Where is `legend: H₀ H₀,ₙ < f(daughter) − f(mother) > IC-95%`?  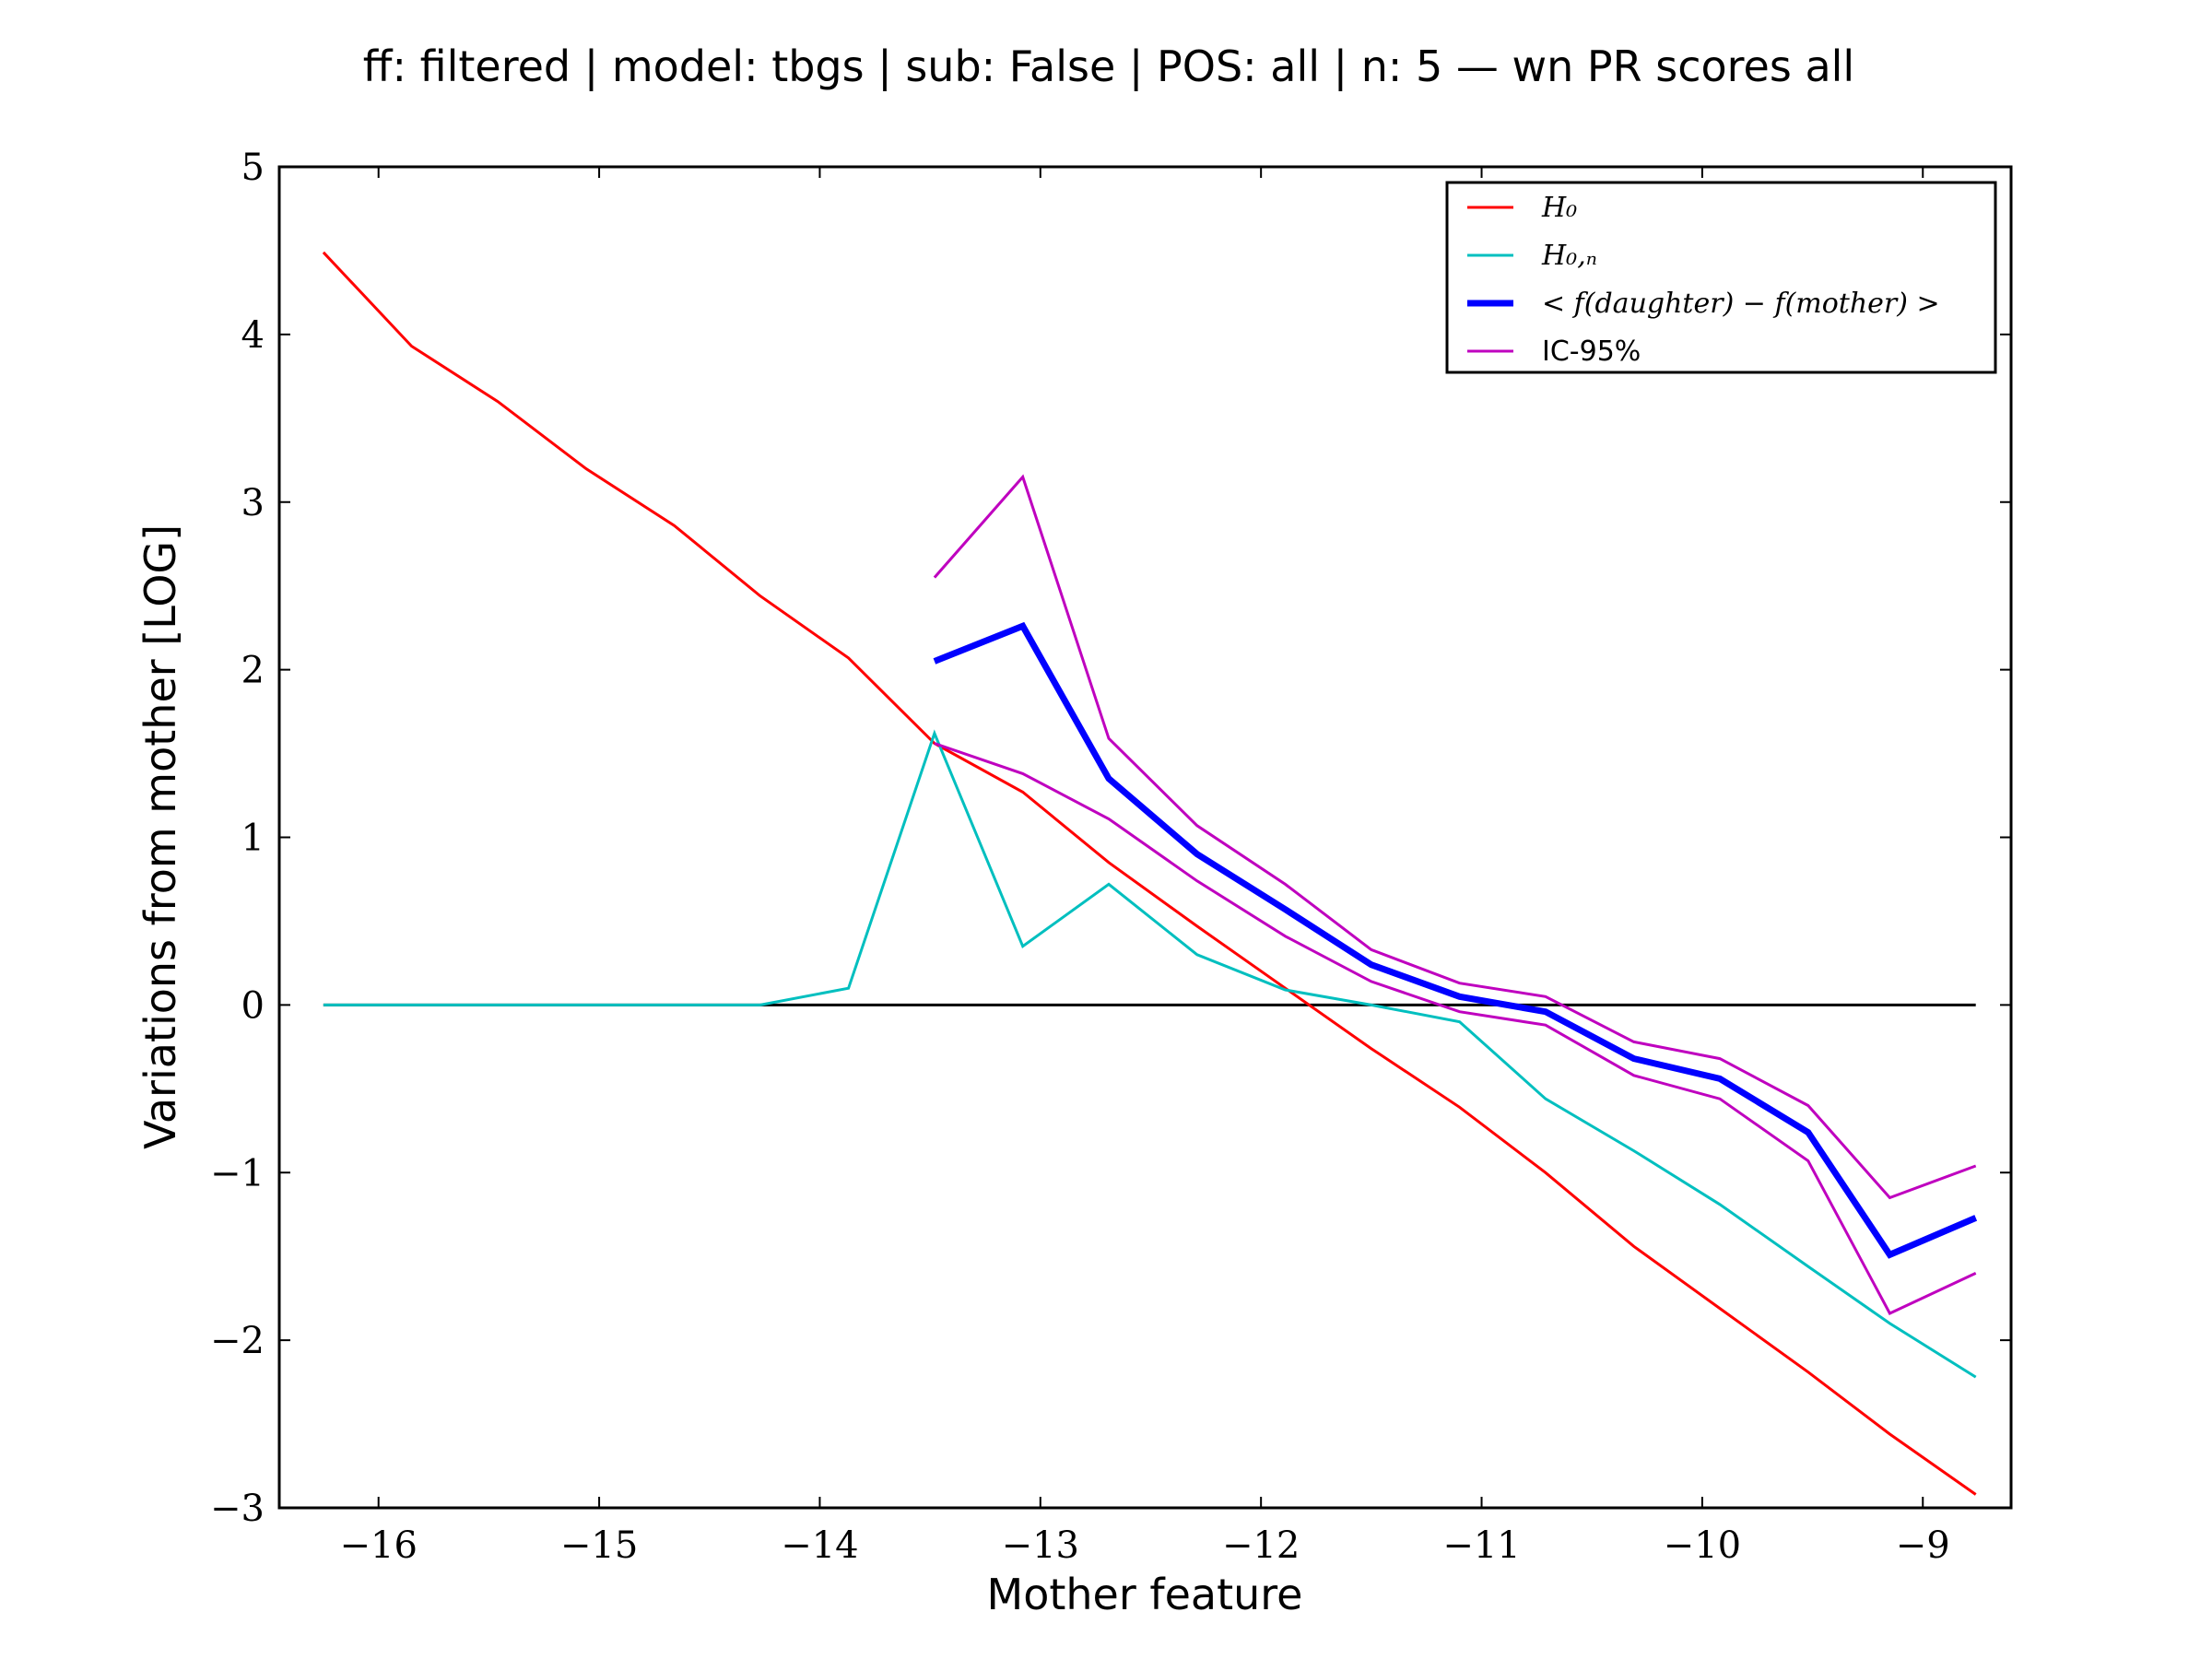
legend: H₀ H₀,ₙ < f(daughter) − f(mother) > IC-95% is located at coordinates (1721, 277).